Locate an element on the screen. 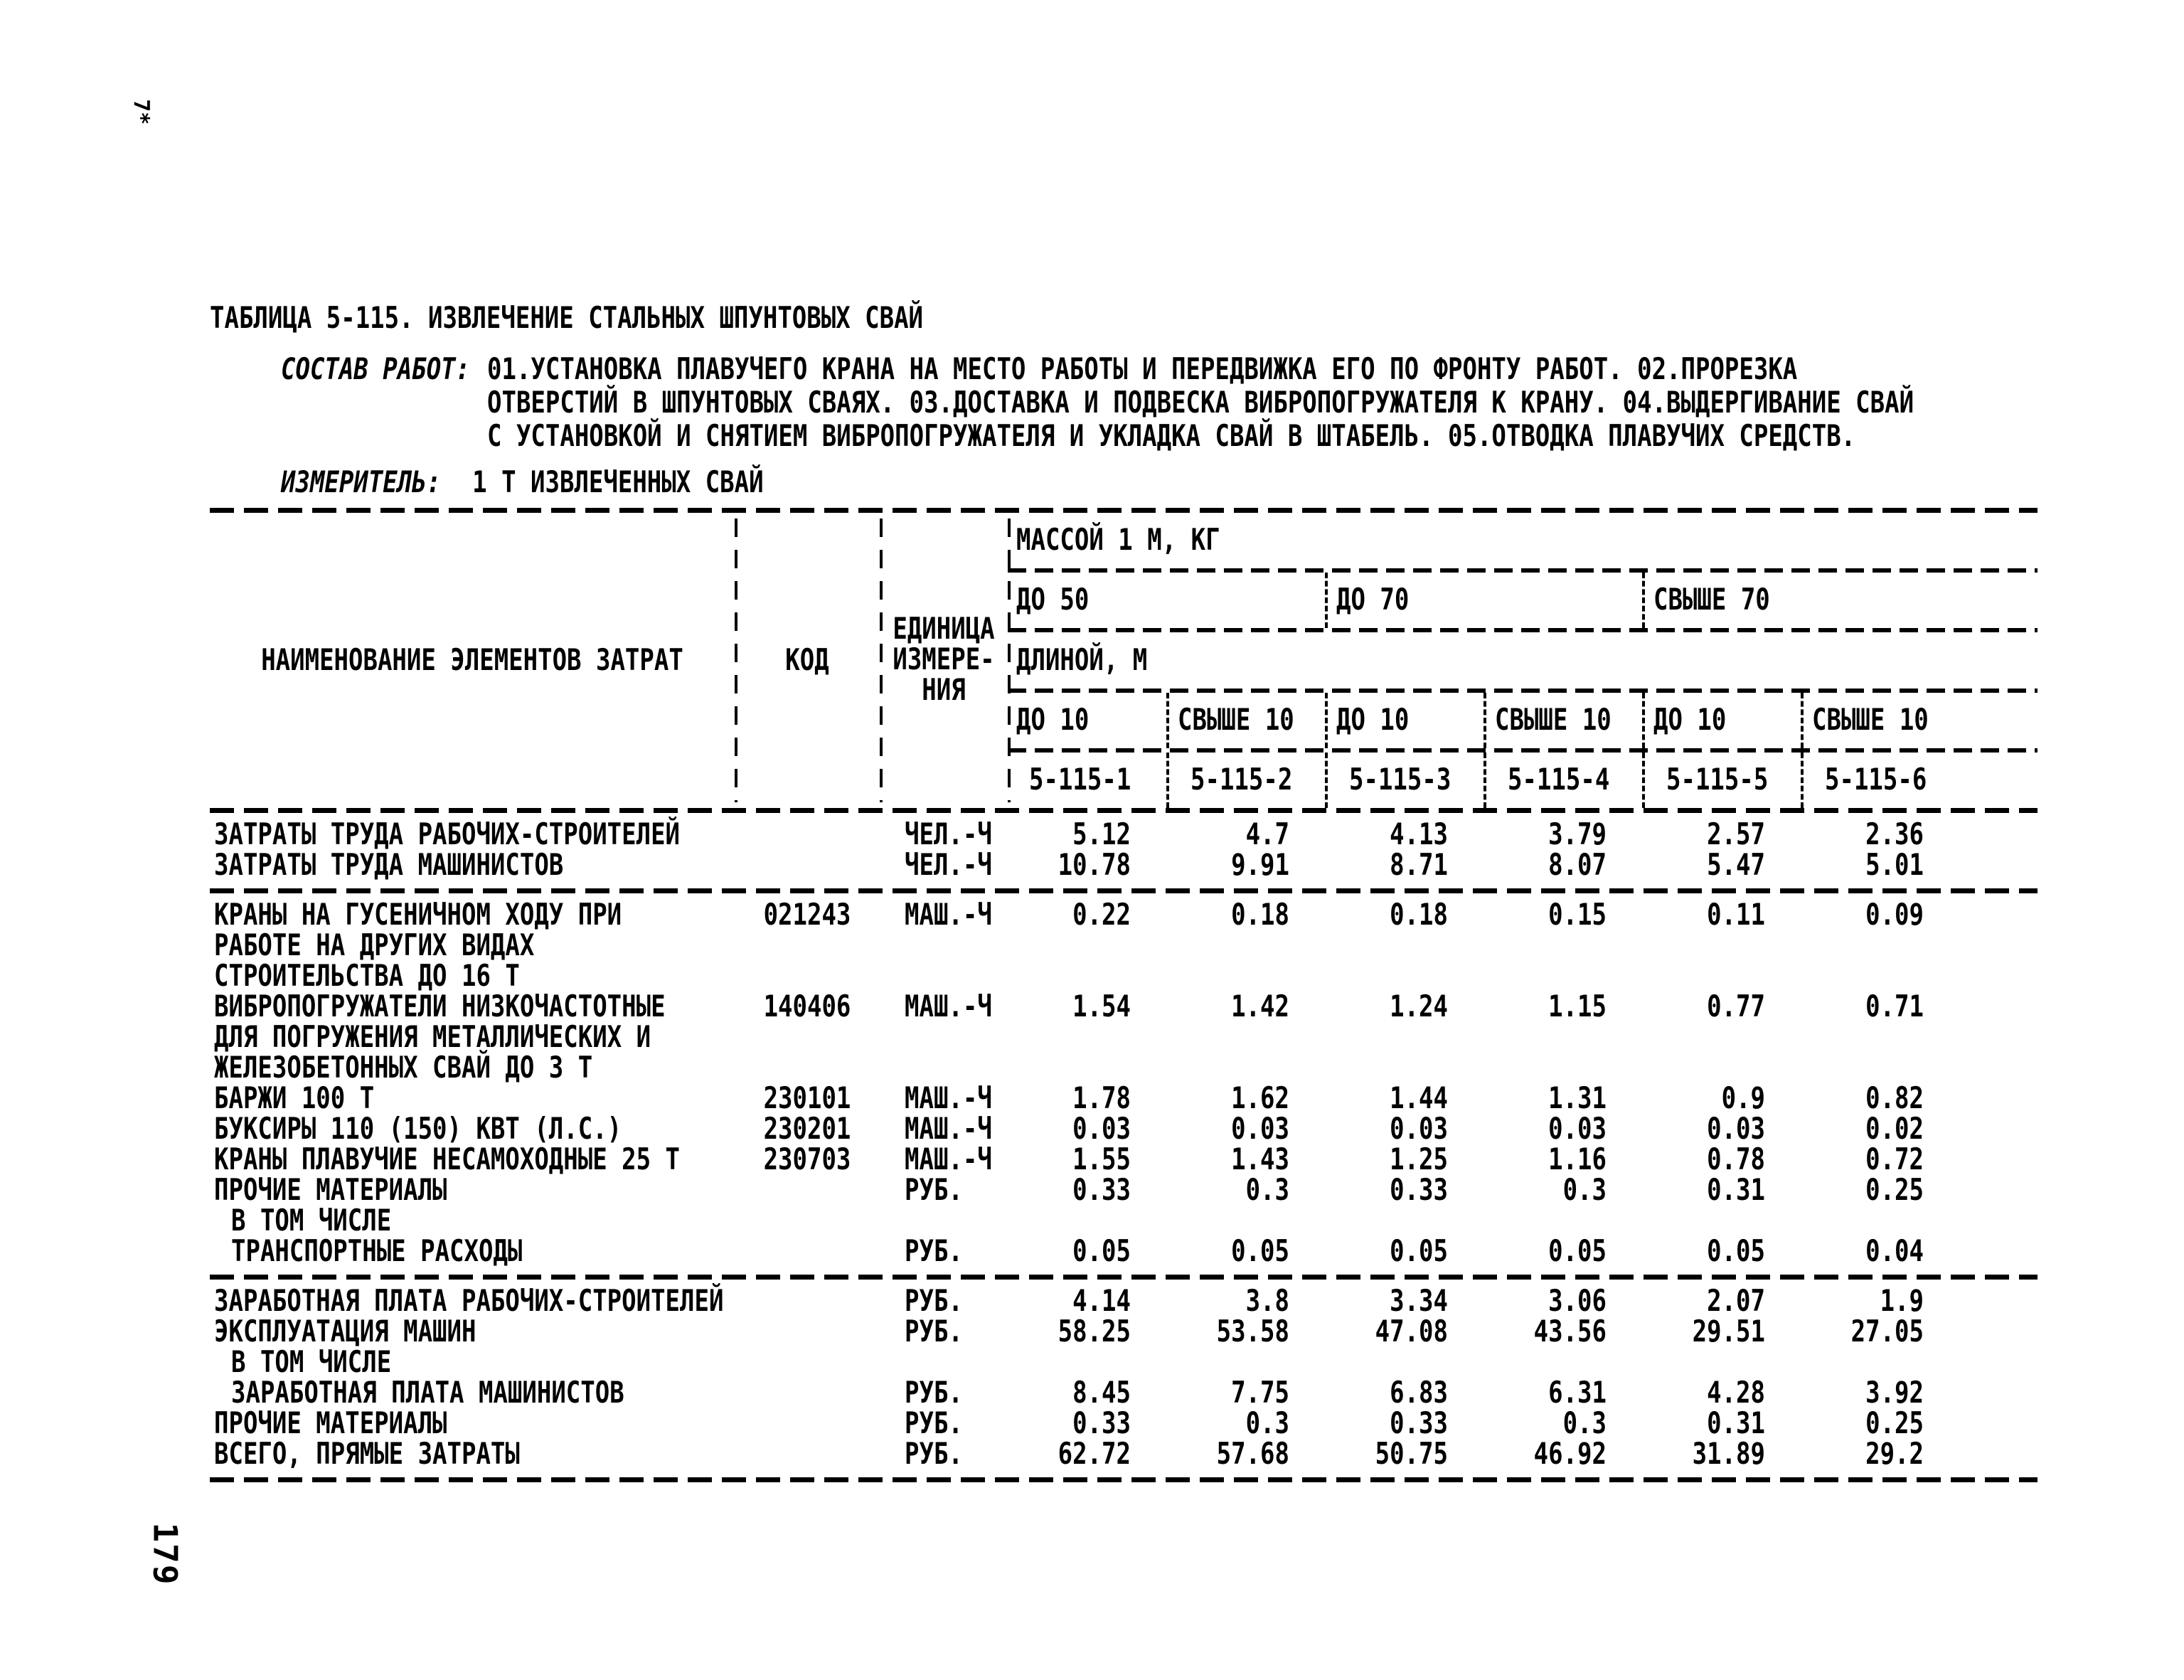 Image resolution: width=2184 pixels, height=1680 pixels. row-value: 7.75 is located at coordinates (1260, 1393).